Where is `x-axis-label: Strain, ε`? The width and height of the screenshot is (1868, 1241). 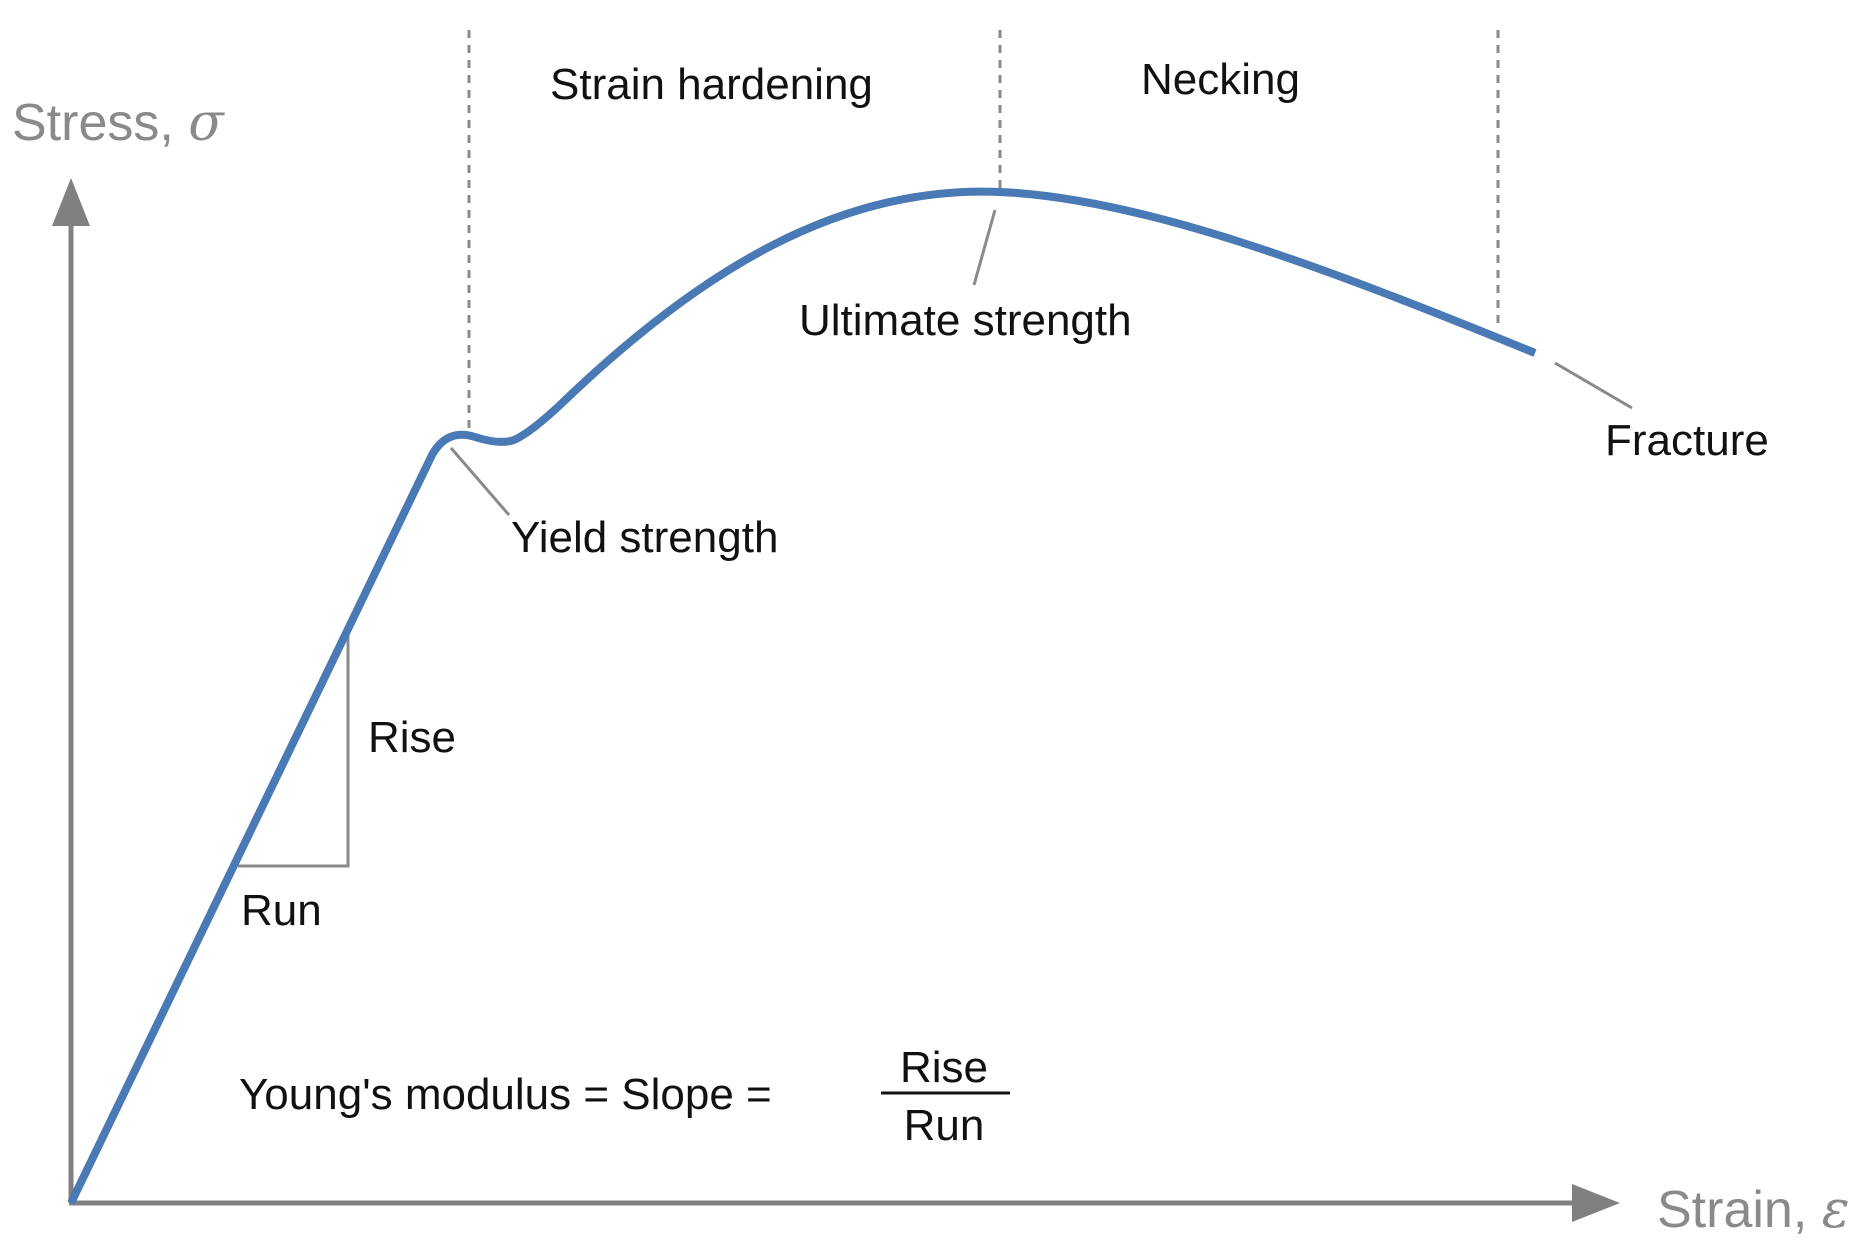 x-axis-label: Strain, ε is located at coordinates (1753, 1210).